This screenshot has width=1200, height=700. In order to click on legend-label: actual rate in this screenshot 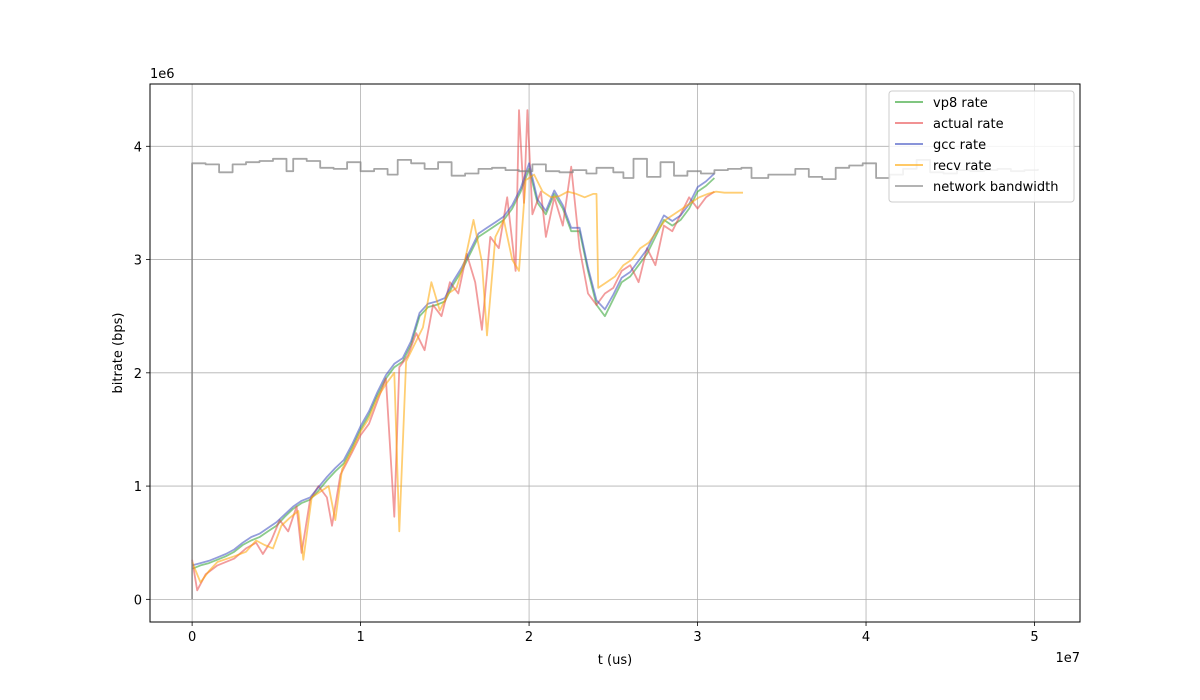, I will do `click(968, 124)`.